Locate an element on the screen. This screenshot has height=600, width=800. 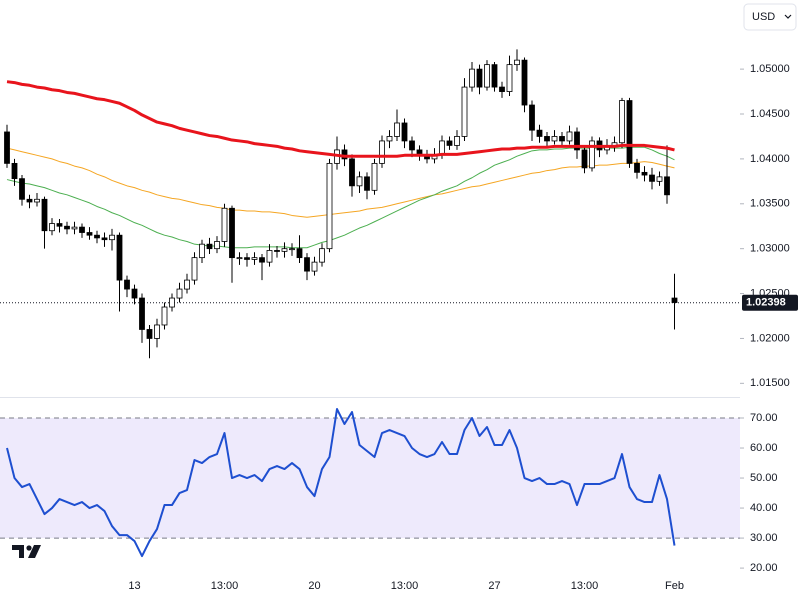
rsi-tick-label: 70.00 is located at coordinates (764, 418).